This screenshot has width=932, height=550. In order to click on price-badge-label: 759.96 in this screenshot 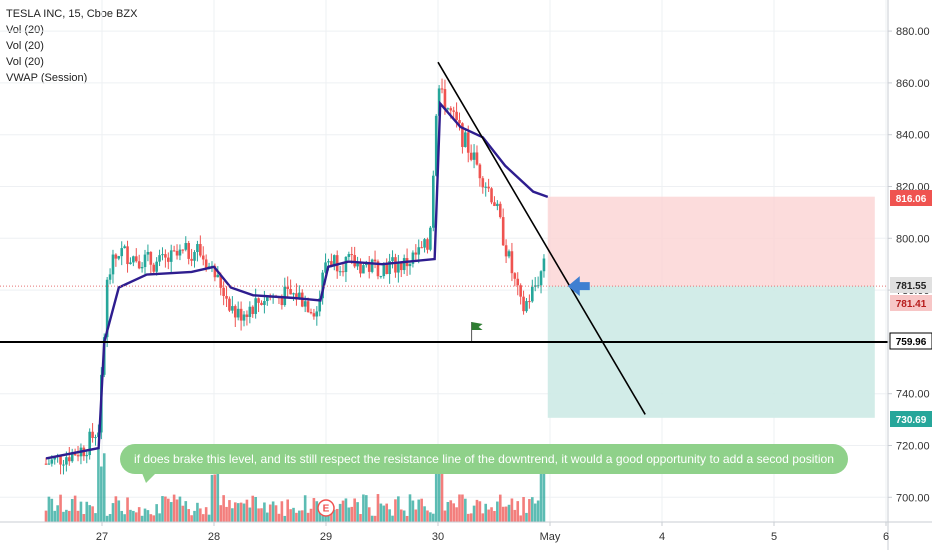, I will do `click(911, 342)`.